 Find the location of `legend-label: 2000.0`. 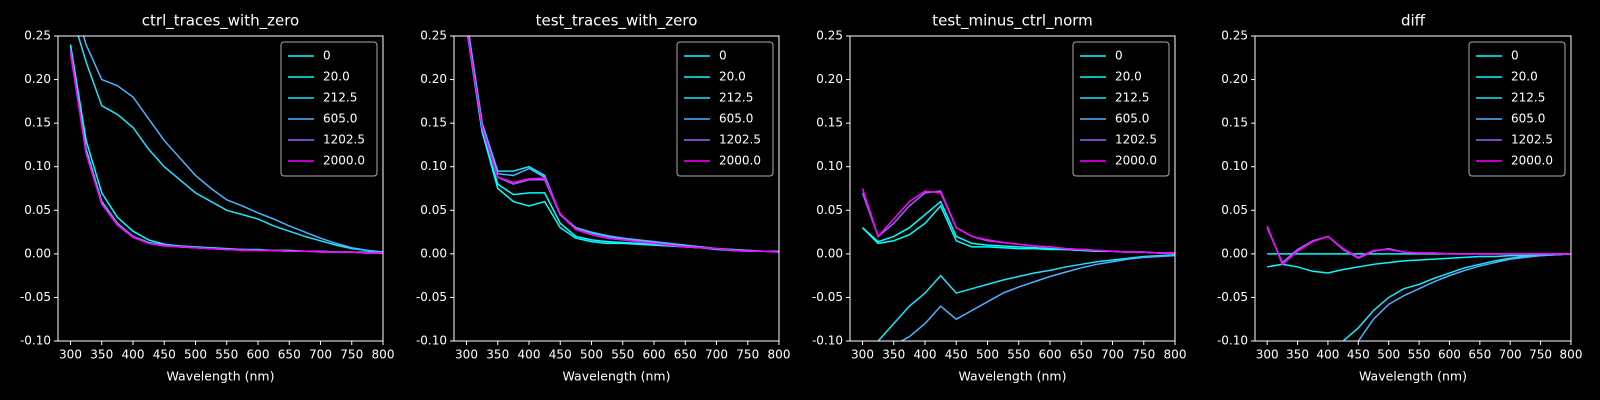

legend-label: 2000.0 is located at coordinates (740, 161).